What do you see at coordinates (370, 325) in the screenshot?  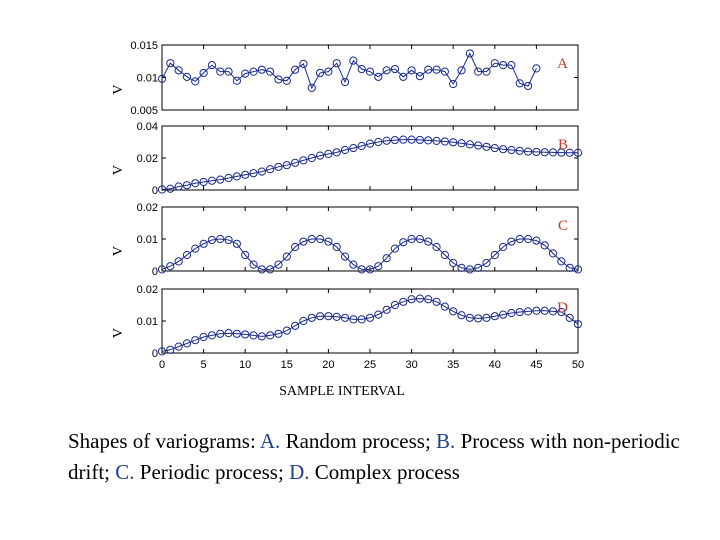 I see `panel-d-series-line` at bounding box center [370, 325].